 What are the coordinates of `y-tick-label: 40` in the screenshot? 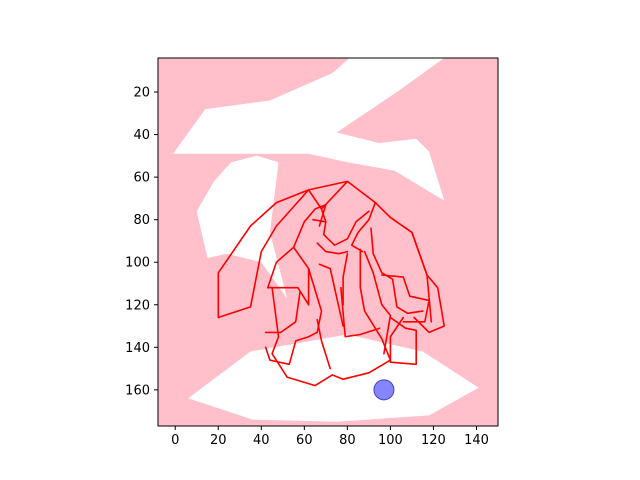 It's located at (141, 135).